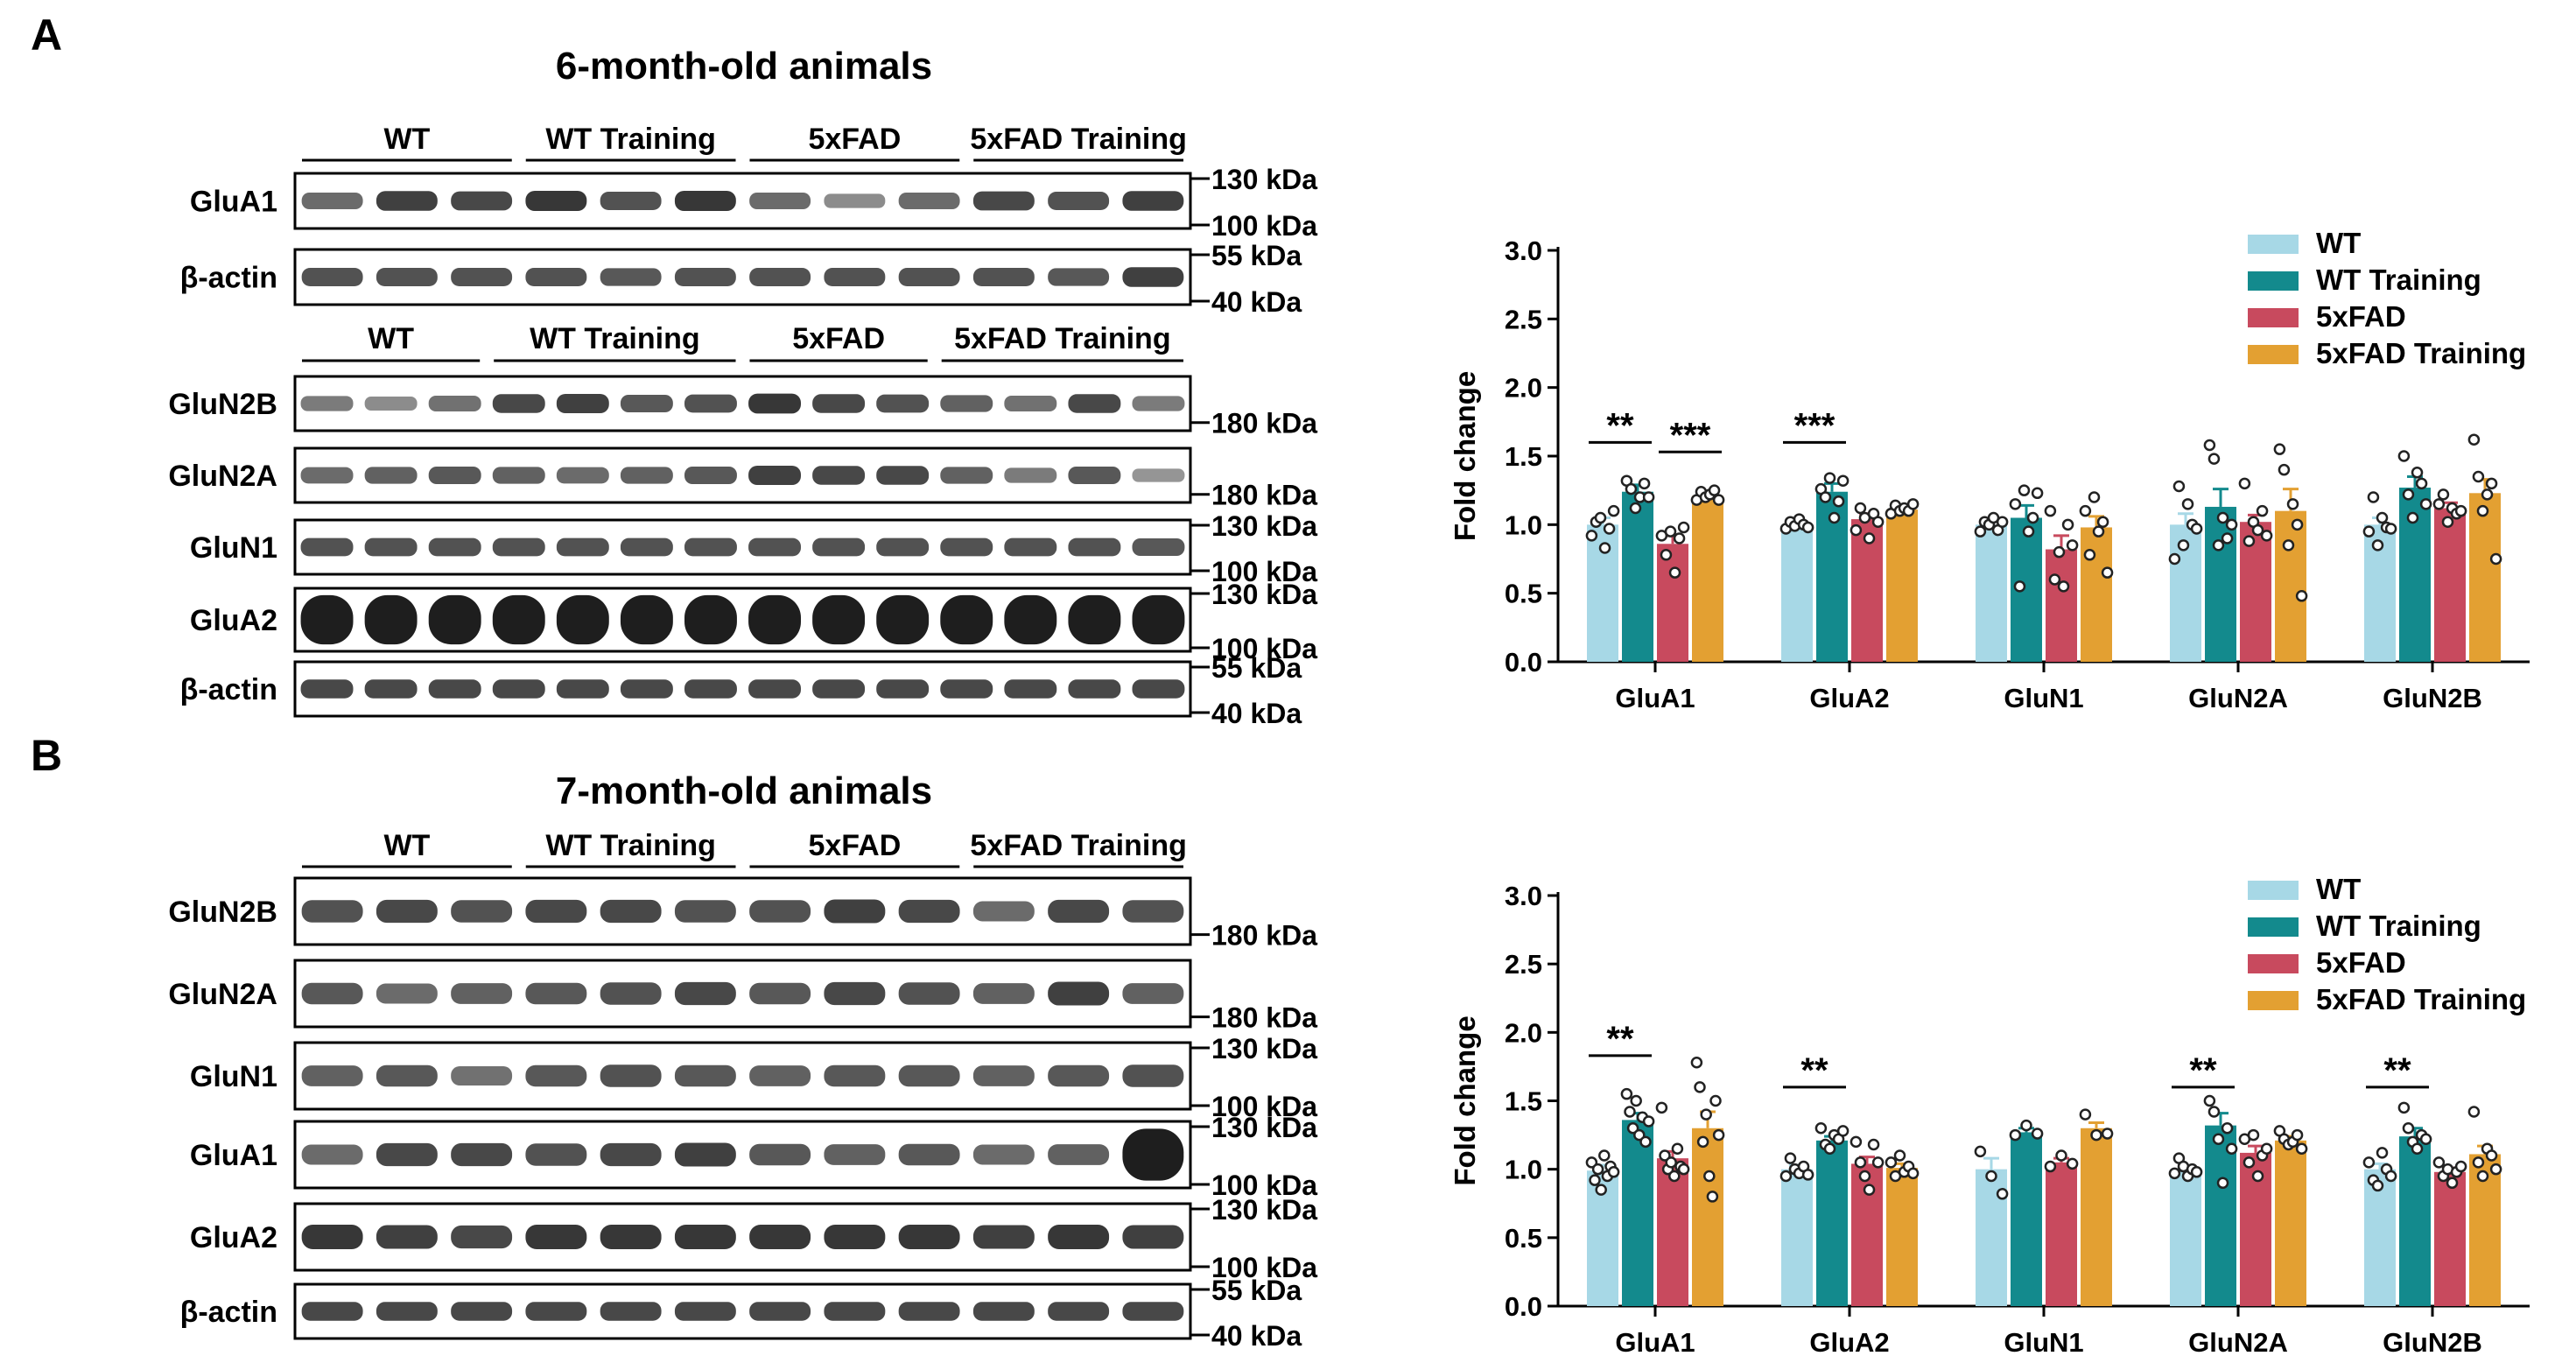  Describe the element at coordinates (742, 1237) in the screenshot. I see `blot-frame` at that location.